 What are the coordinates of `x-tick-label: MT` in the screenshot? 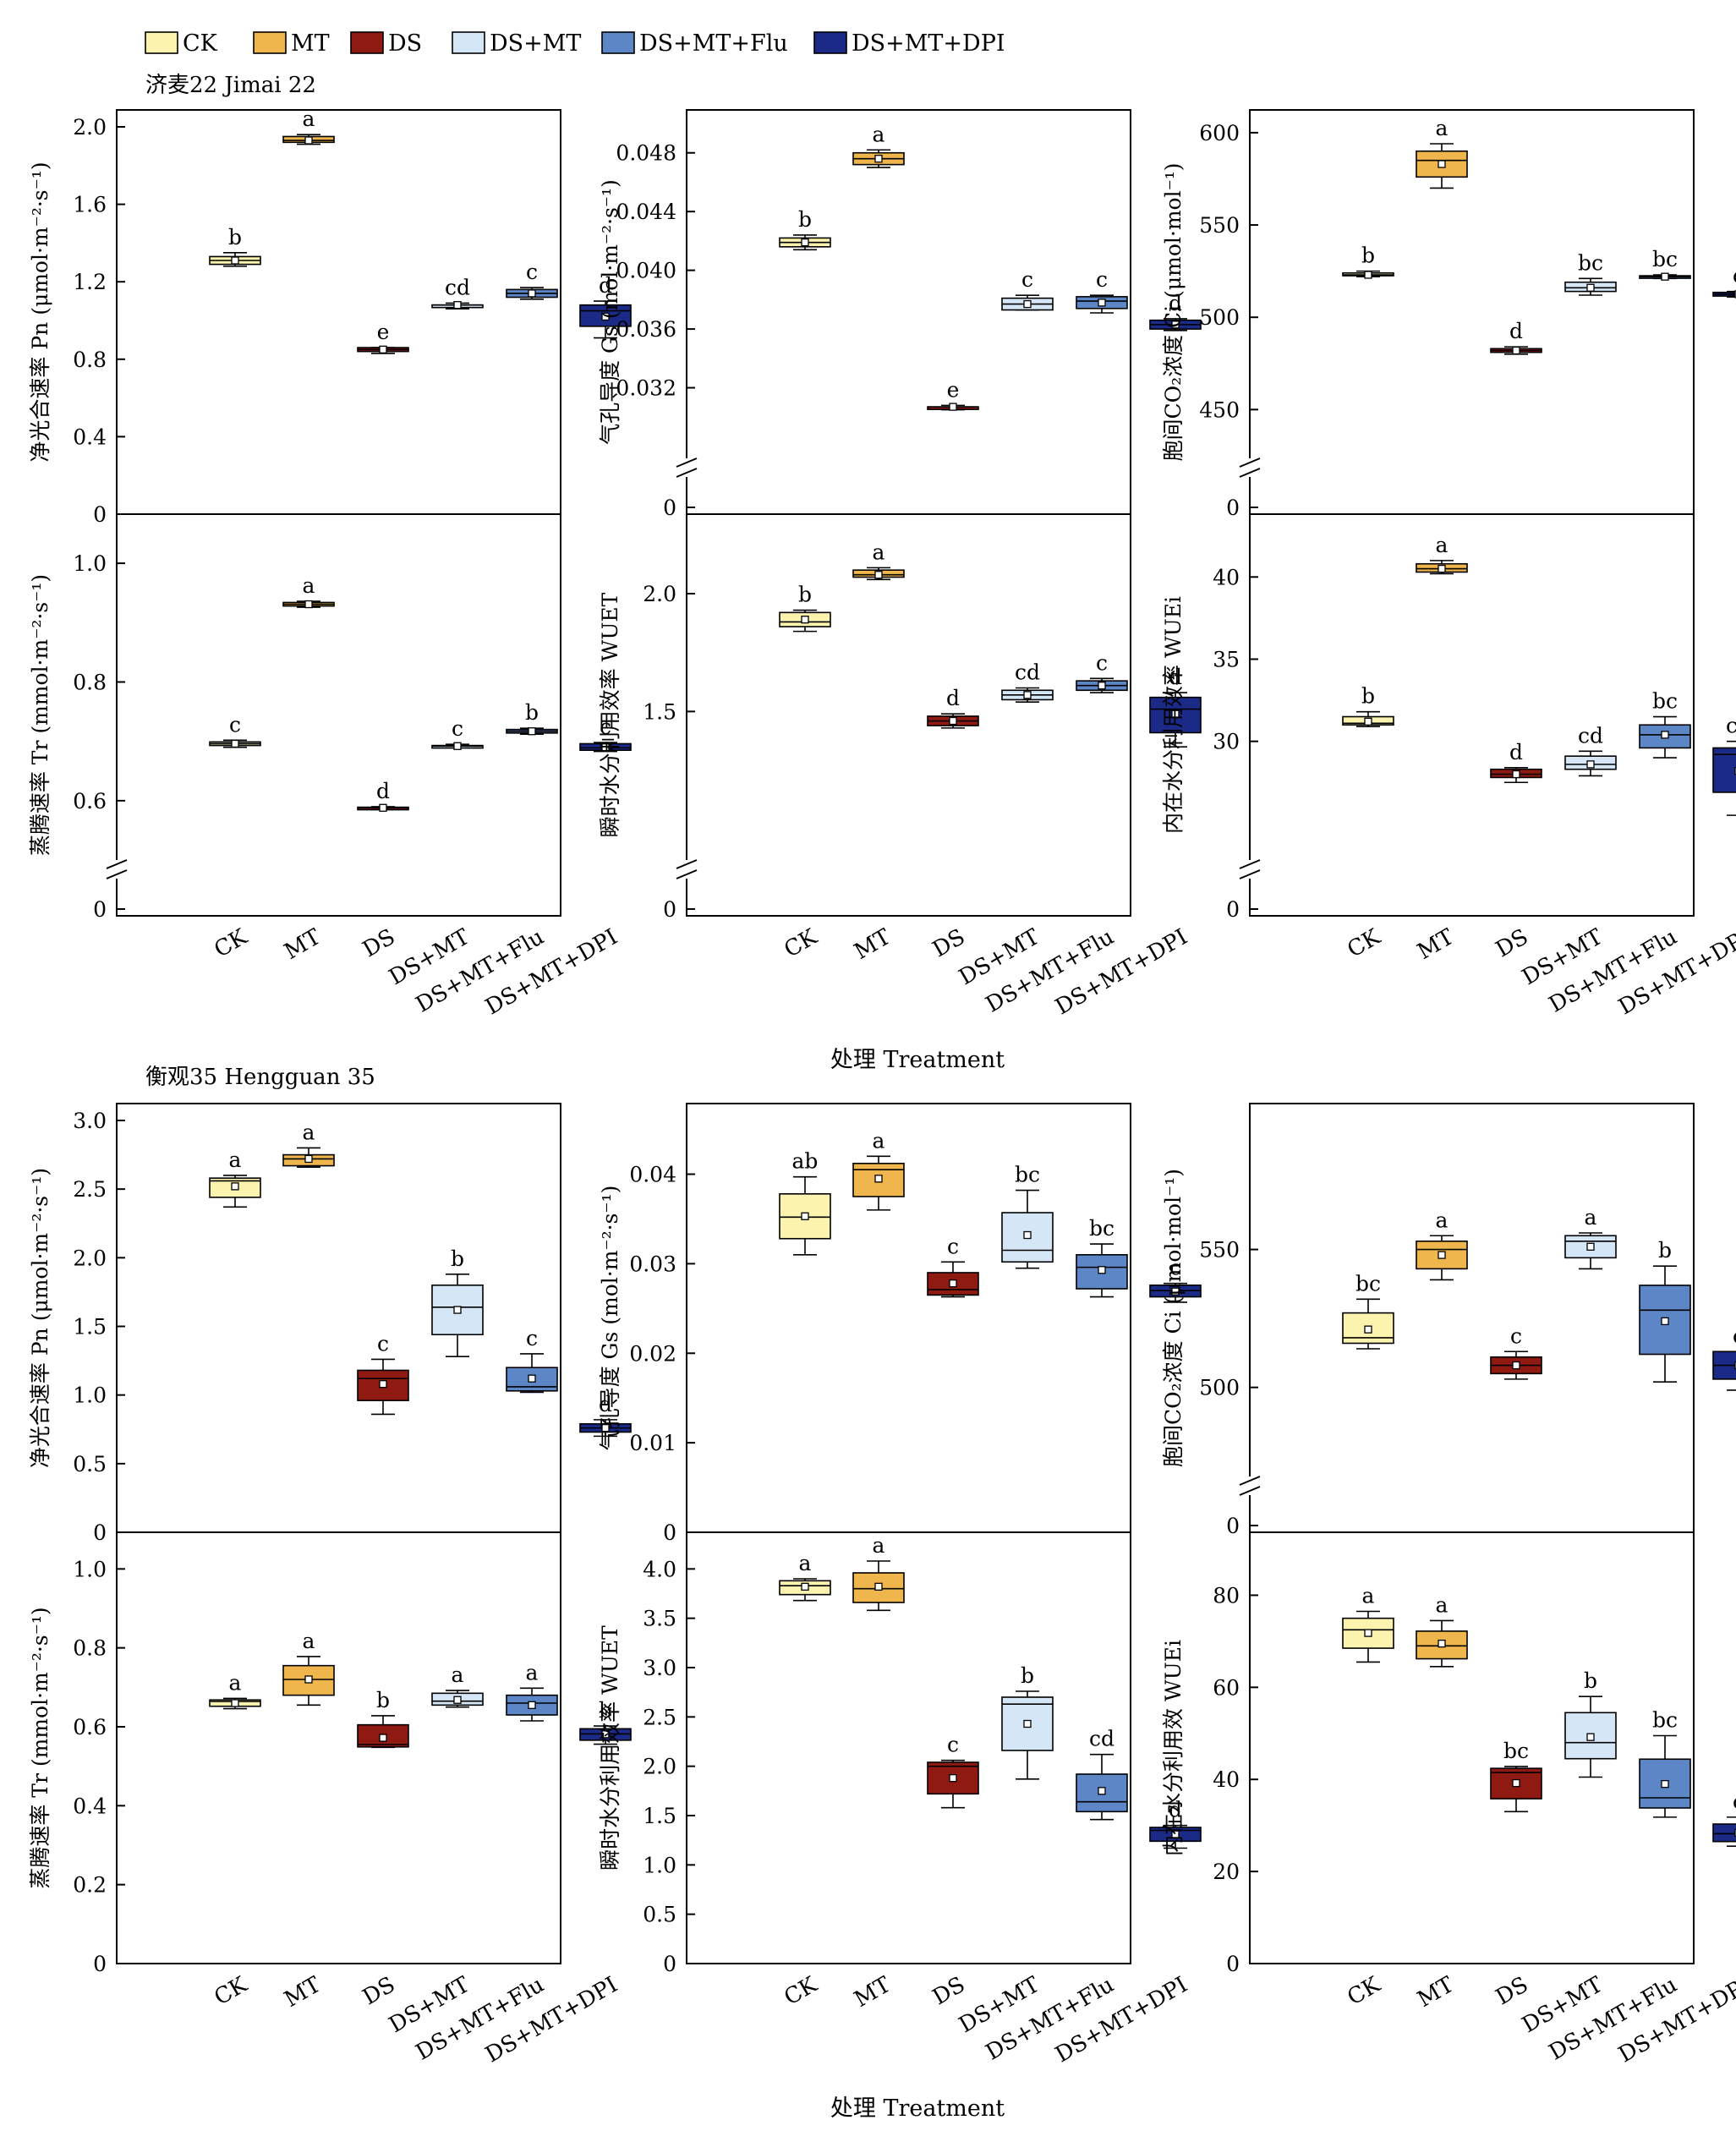 It's located at (1436, 1992).